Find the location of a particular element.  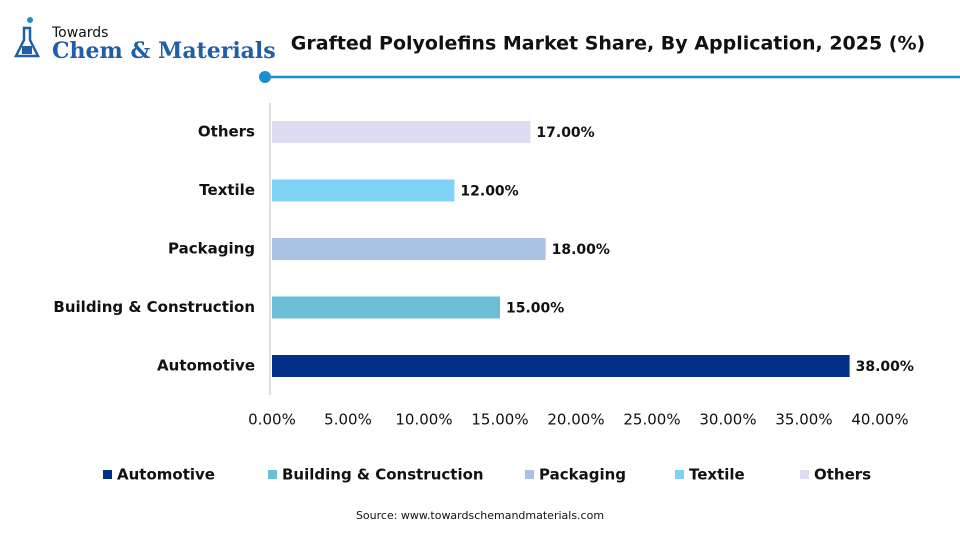

y-tick-label: Automotive is located at coordinates (206, 366).